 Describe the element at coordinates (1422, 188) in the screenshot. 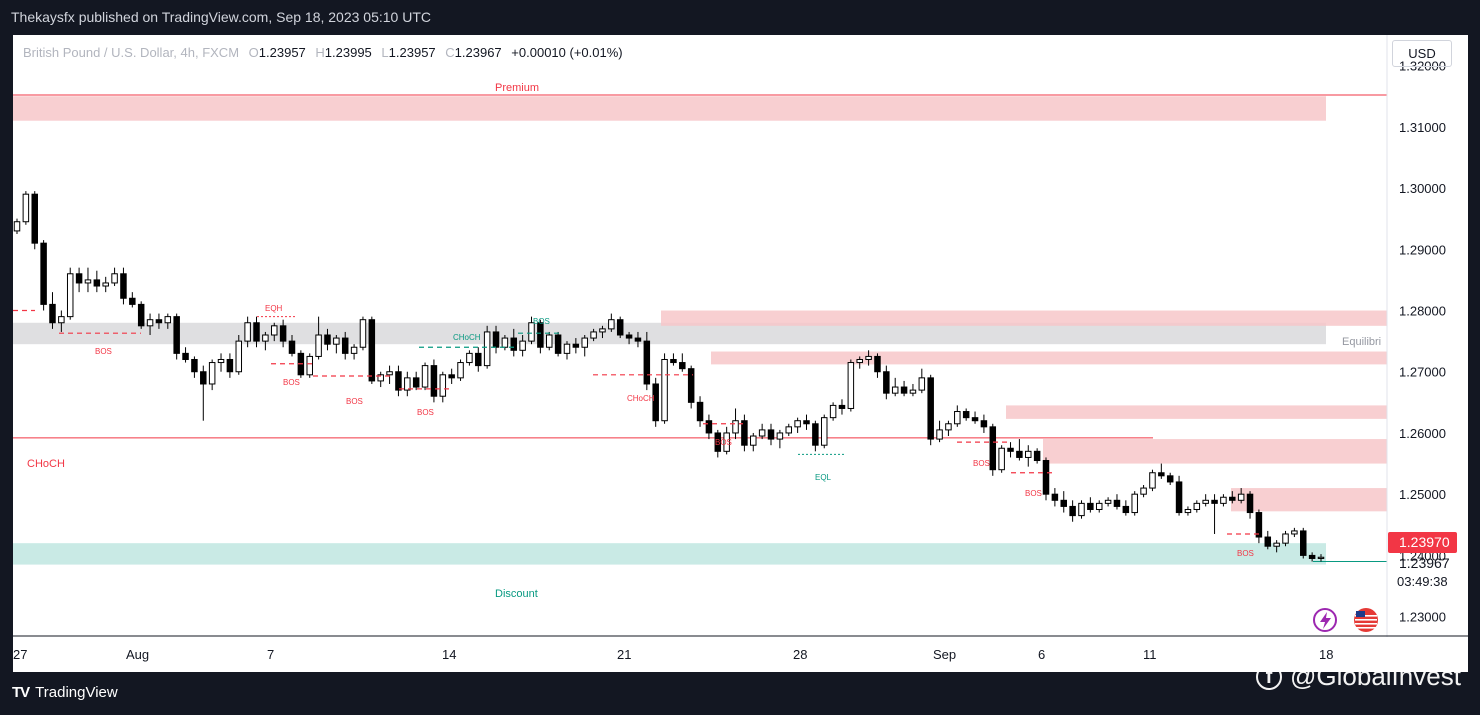

I see `y-tick-label: 1.30000` at that location.